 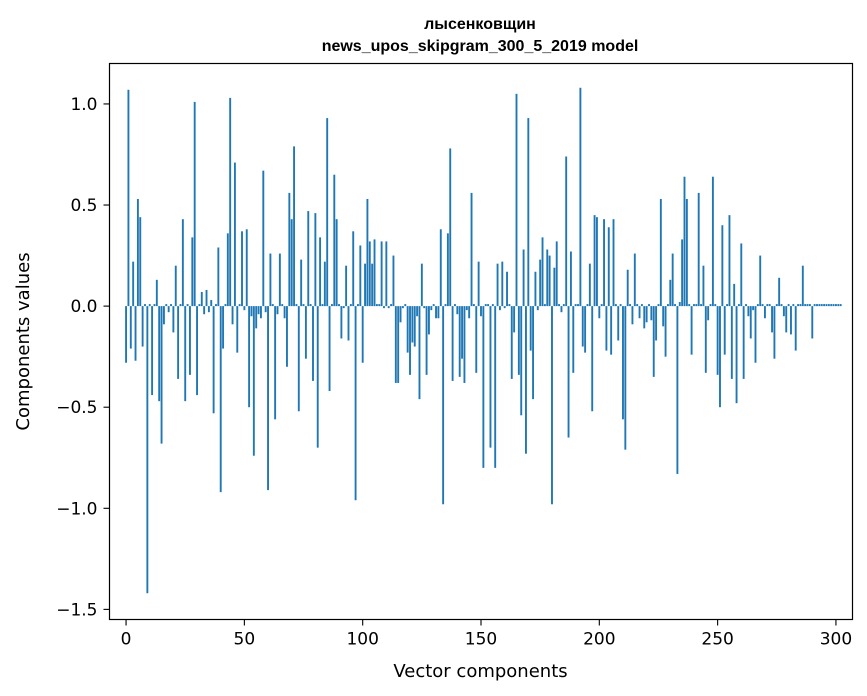 I want to click on chart-subtitle: news_upos_skipgram_300_5_2019 model, so click(x=480, y=46).